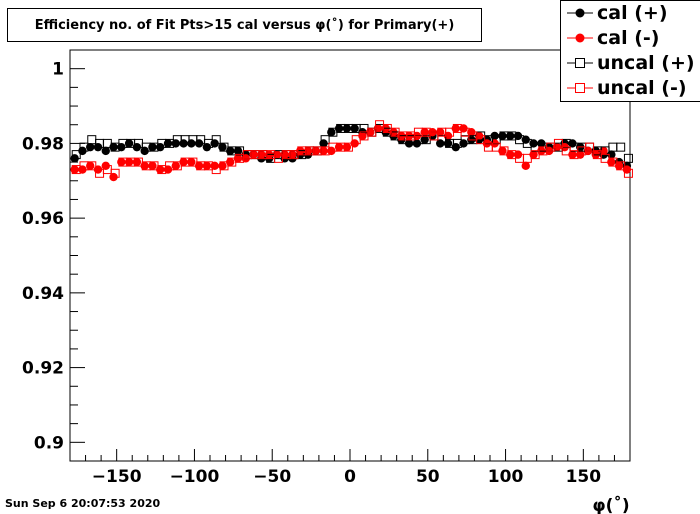  I want to click on x-tick-label: 50, so click(428, 477).